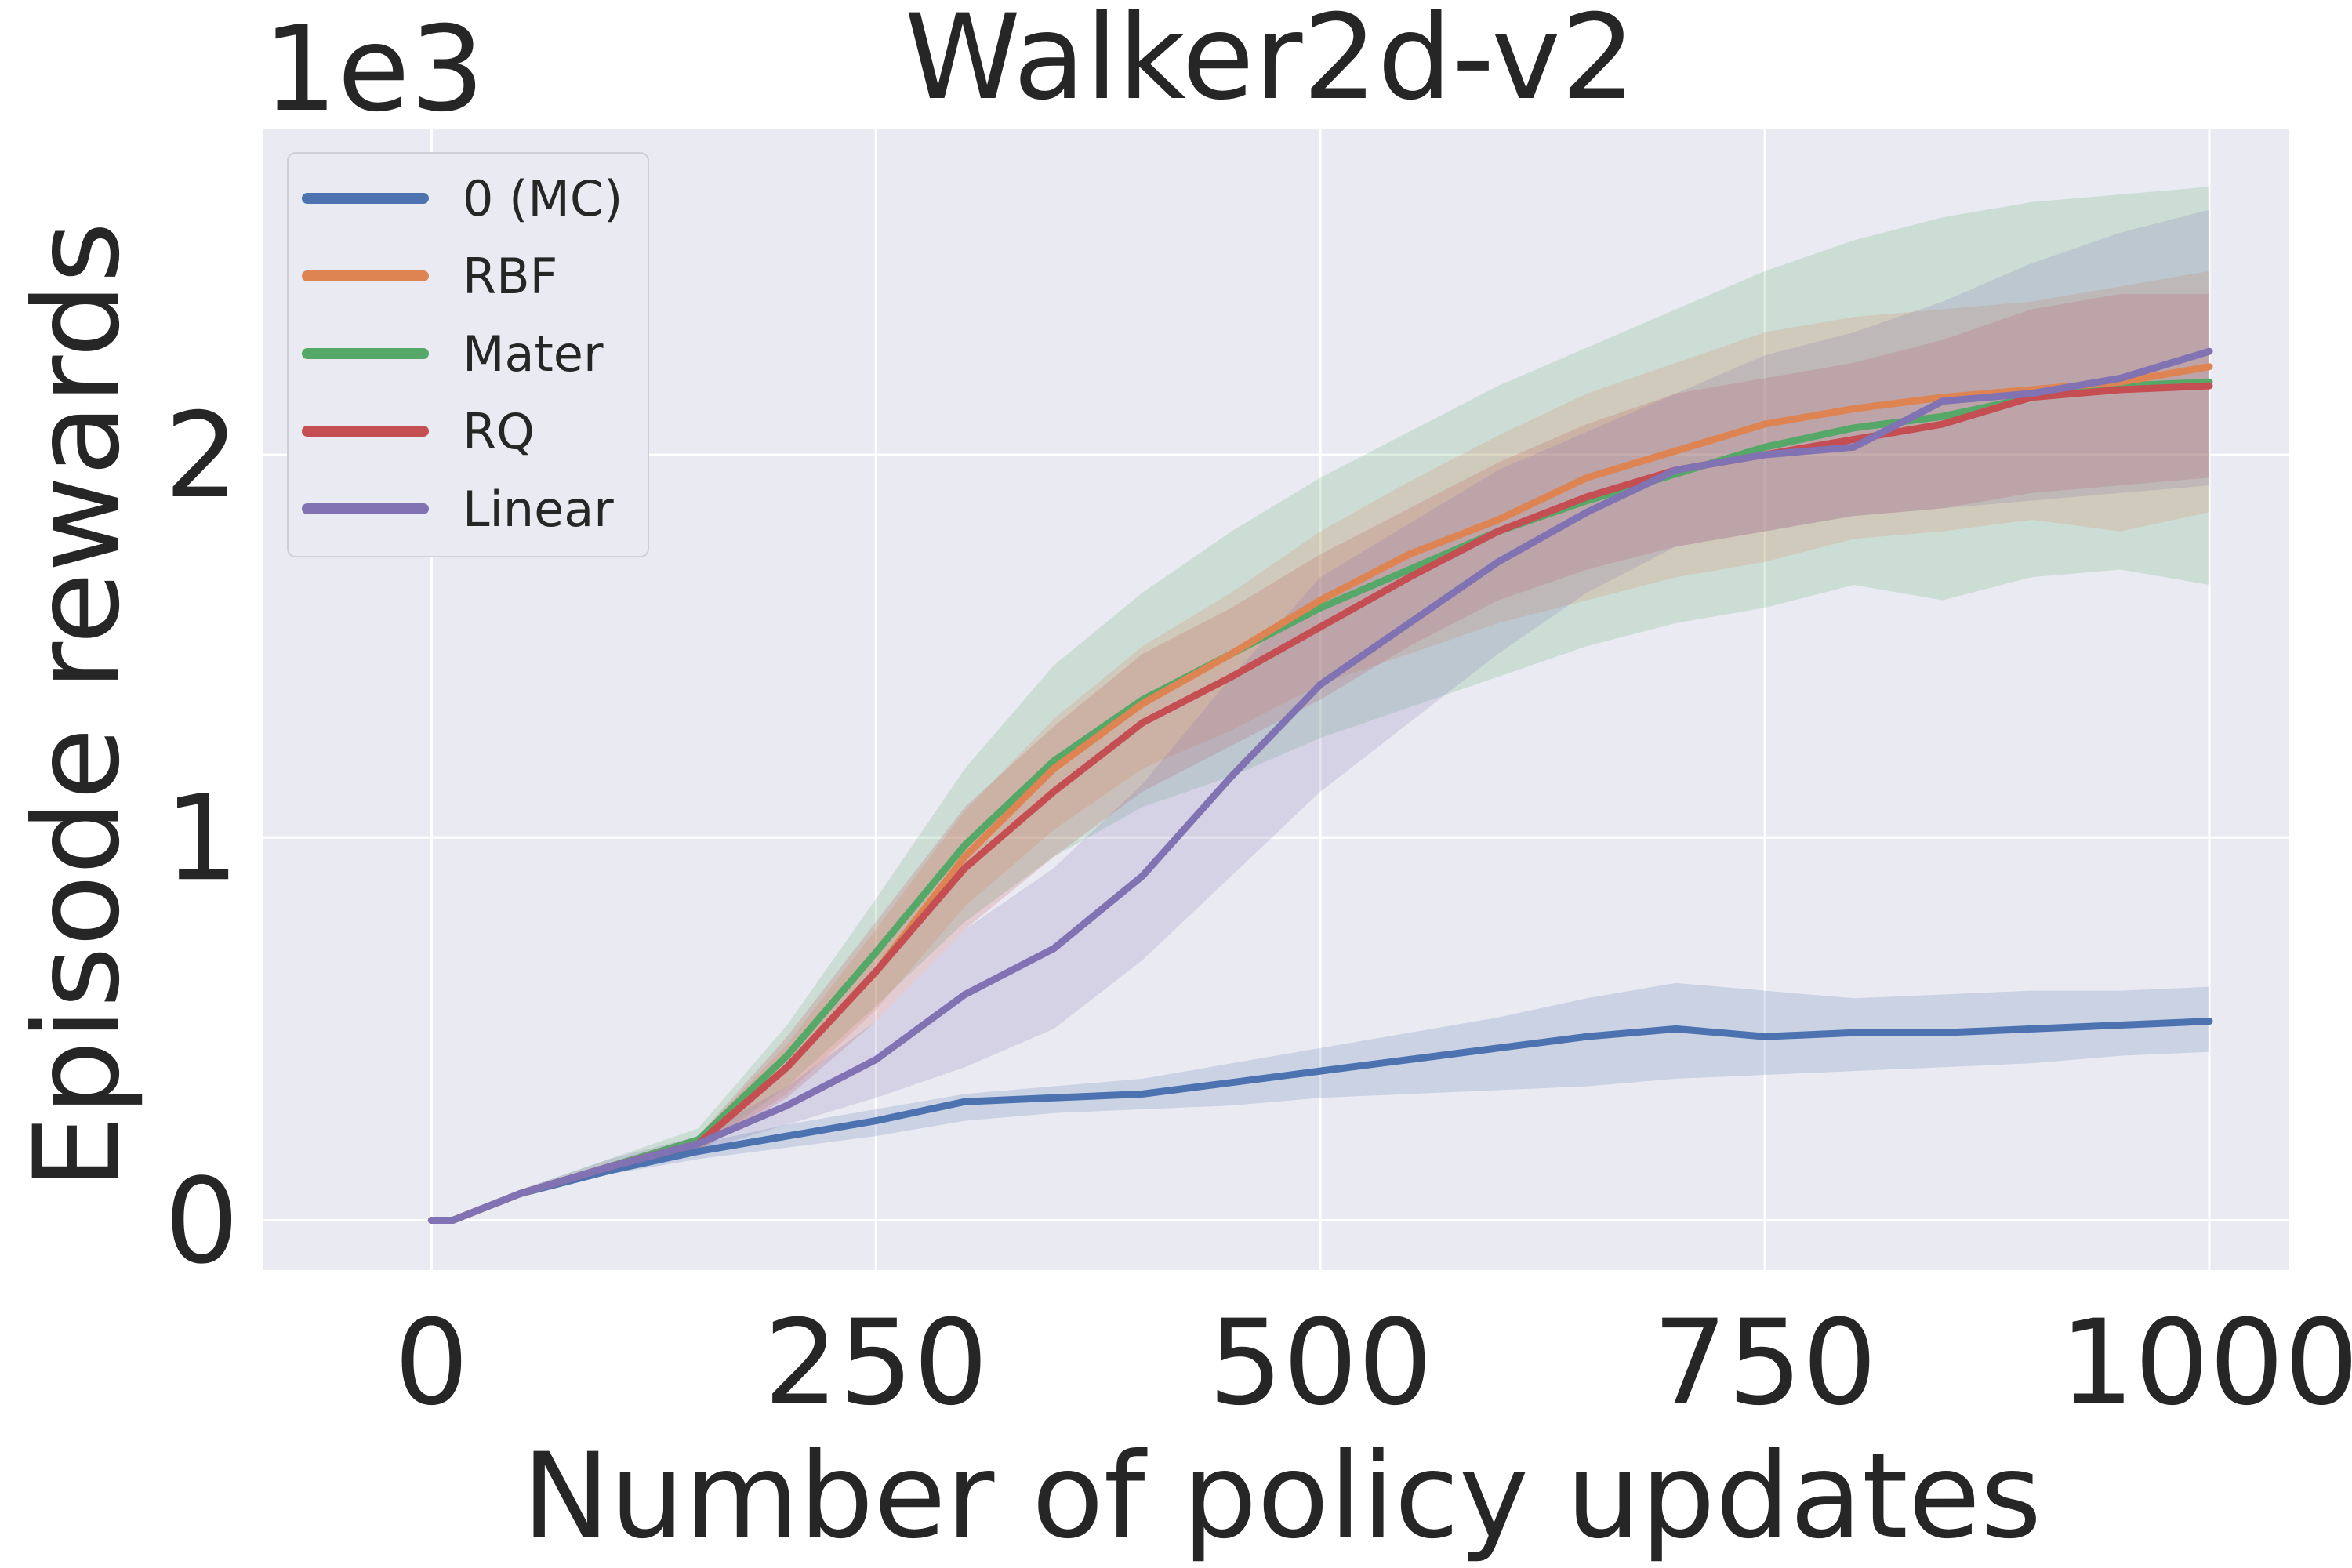 This screenshot has height=1568, width=2352. I want to click on x-tick-label: 0, so click(431, 1363).